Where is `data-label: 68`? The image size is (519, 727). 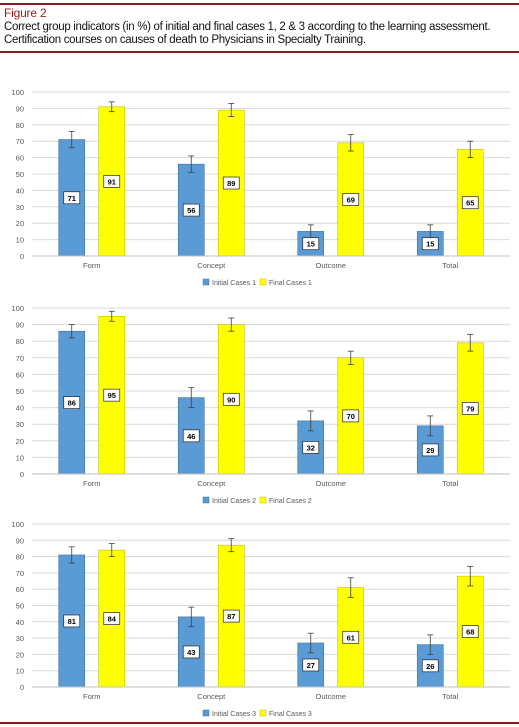 data-label: 68 is located at coordinates (470, 632).